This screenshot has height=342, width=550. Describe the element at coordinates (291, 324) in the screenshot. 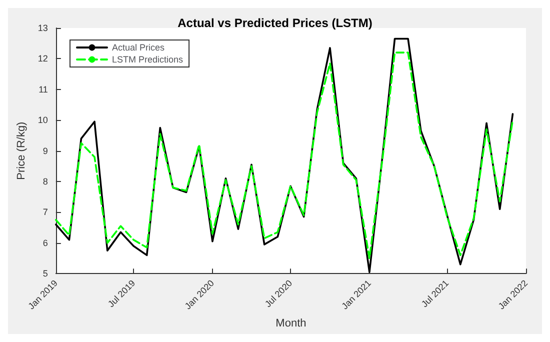

I see `x-axis-title: Month` at that location.